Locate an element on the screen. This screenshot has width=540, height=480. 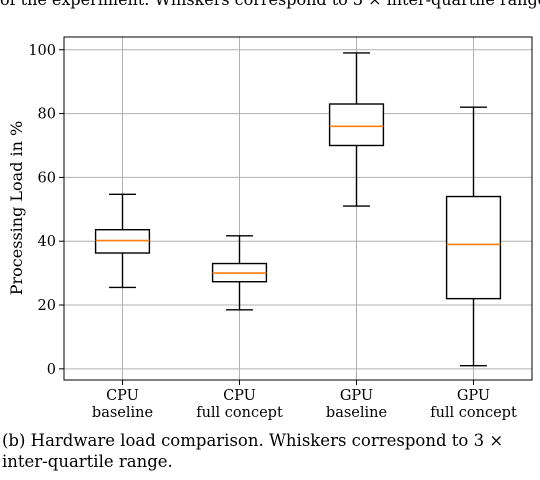
y-tick-label: 40 is located at coordinates (47, 242).